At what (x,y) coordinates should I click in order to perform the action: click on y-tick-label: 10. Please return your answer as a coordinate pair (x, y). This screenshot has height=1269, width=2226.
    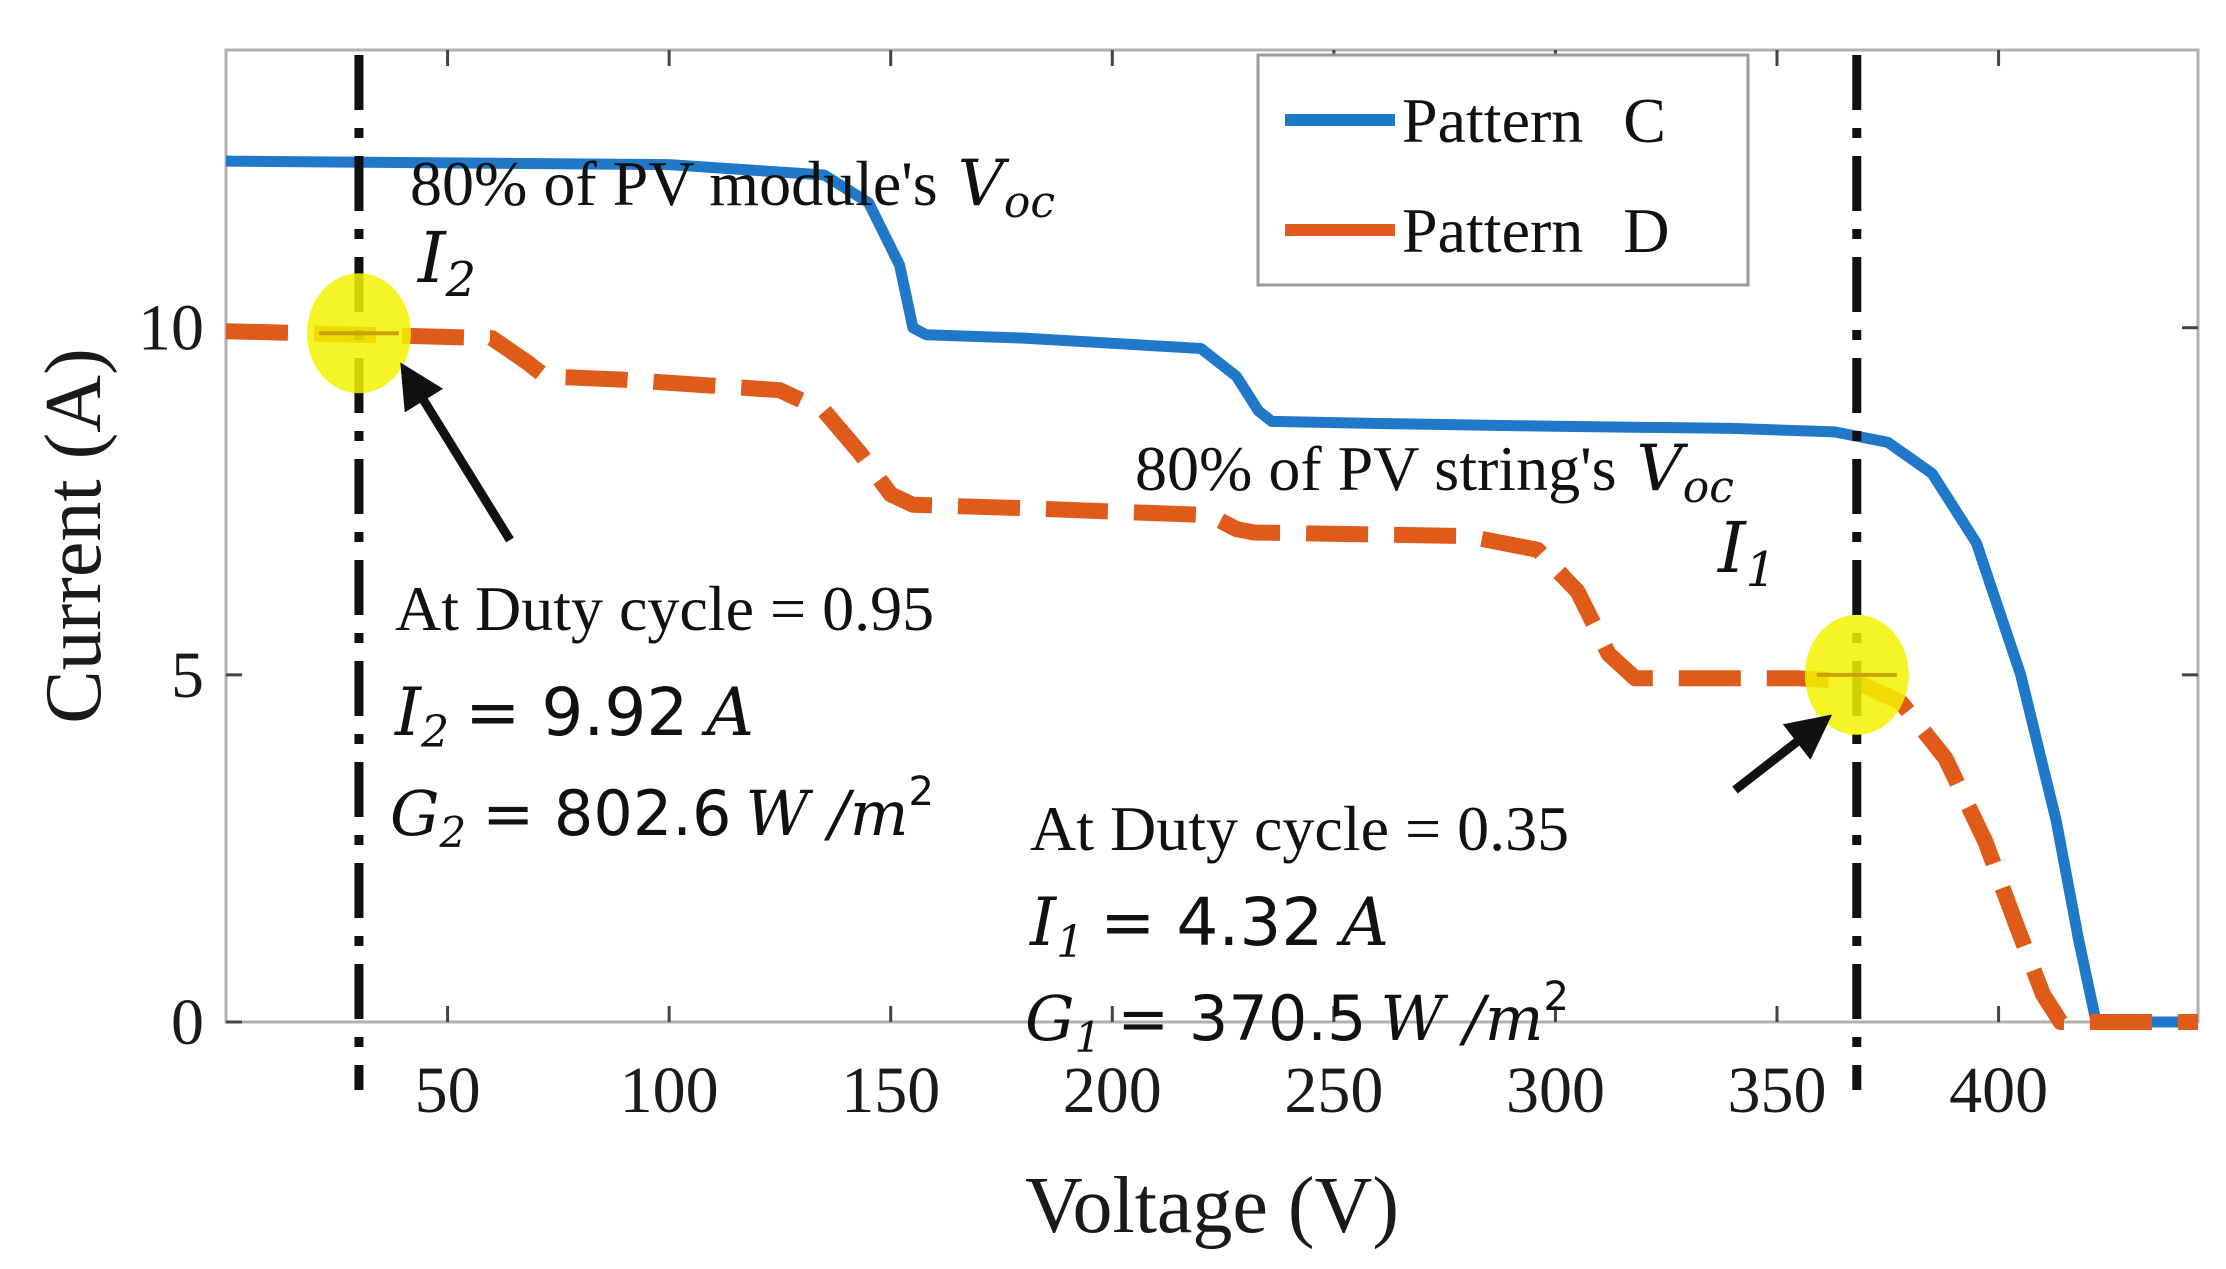
    Looking at the image, I should click on (171, 328).